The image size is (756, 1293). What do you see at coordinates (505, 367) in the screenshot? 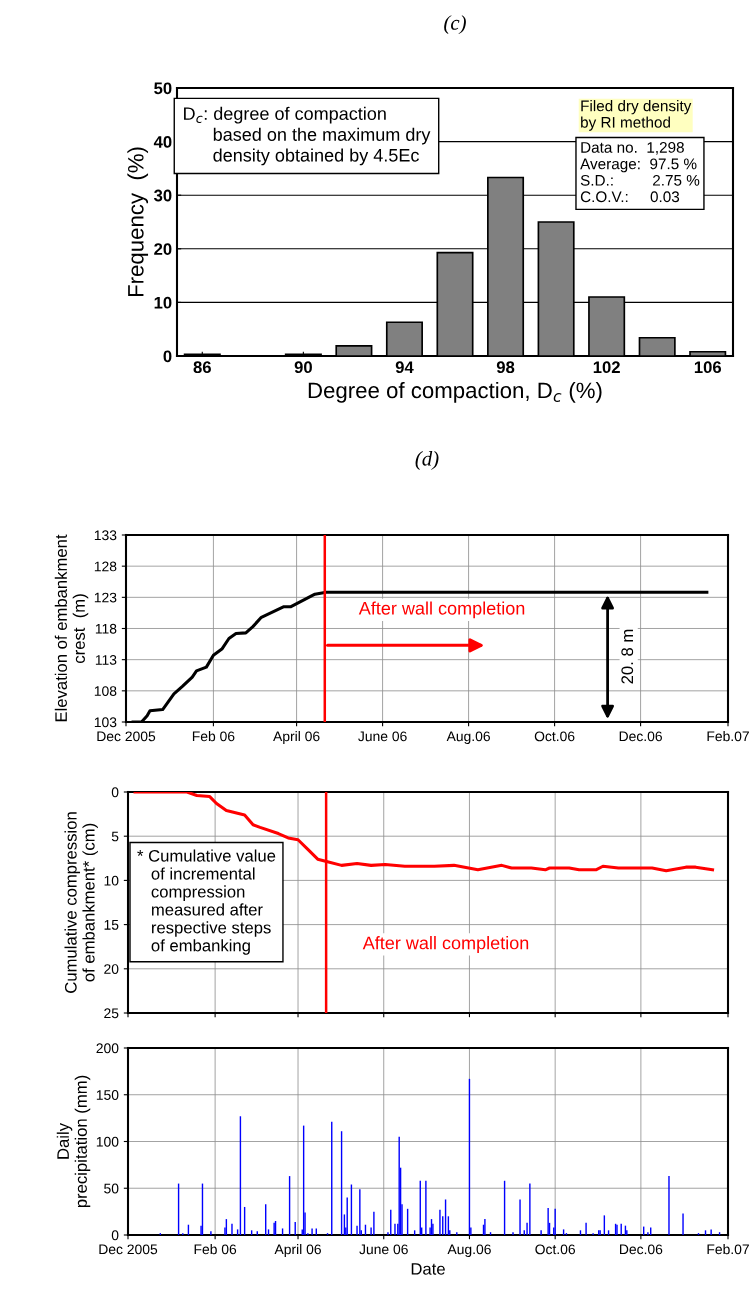
I see `x-tick-label: 98` at bounding box center [505, 367].